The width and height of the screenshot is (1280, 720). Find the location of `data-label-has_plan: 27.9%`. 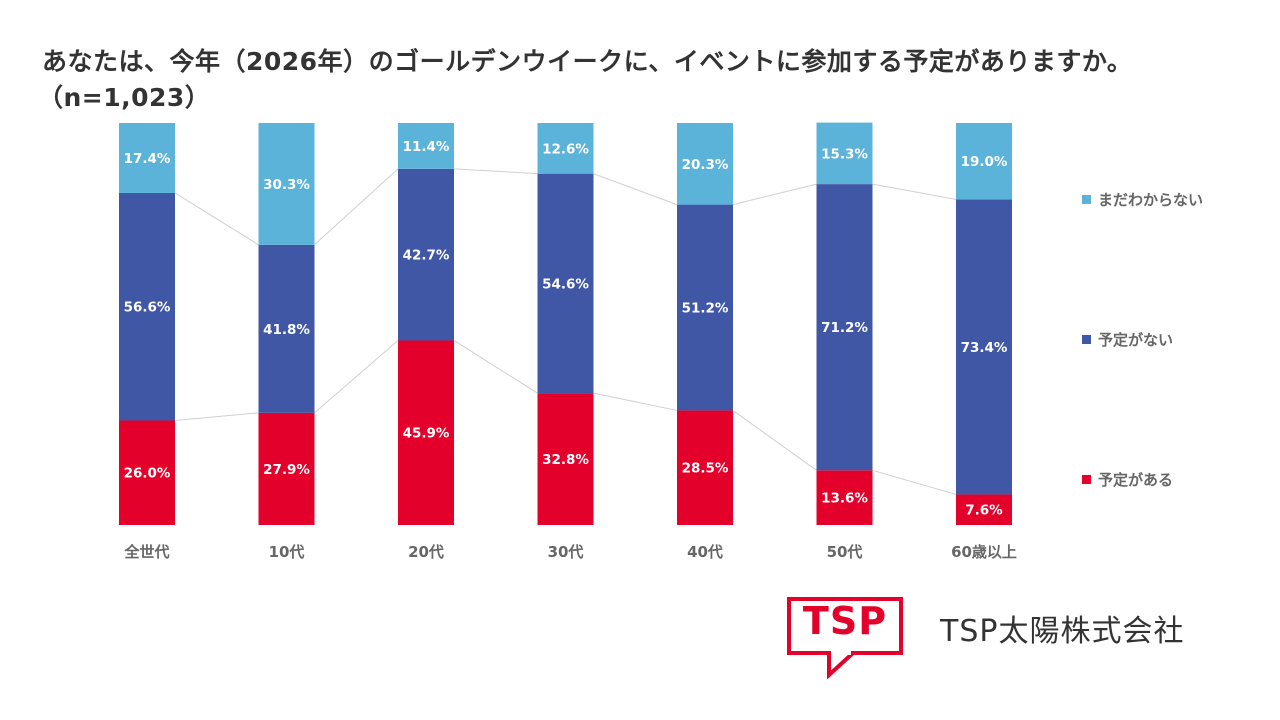

data-label-has_plan: 27.9% is located at coordinates (286, 470).